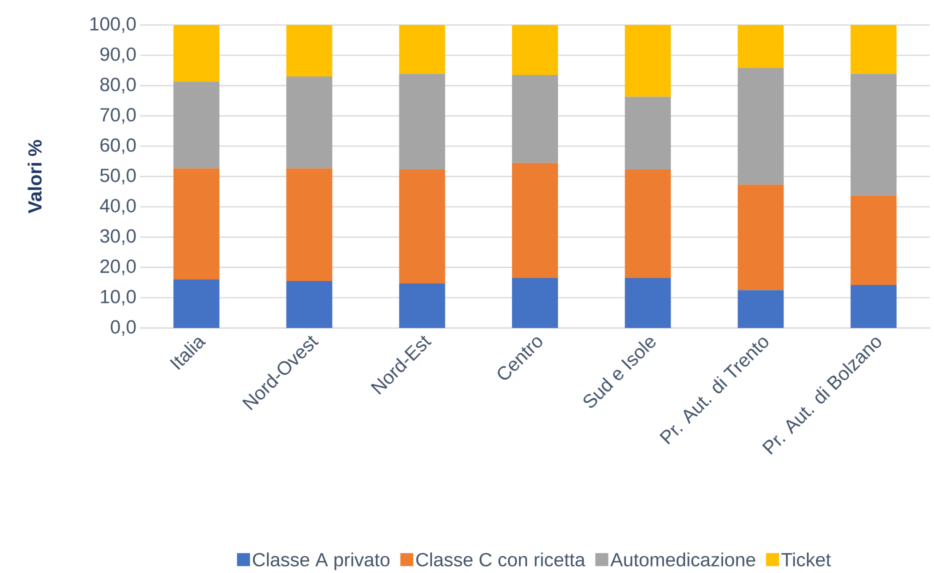 The image size is (934, 573). Describe the element at coordinates (321, 561) in the screenshot. I see `legend-label: Classe A privato` at that location.